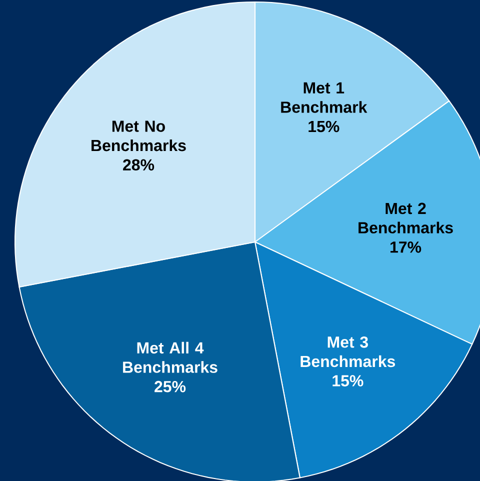 The width and height of the screenshot is (480, 481). I want to click on data-label: 25%, so click(170, 386).